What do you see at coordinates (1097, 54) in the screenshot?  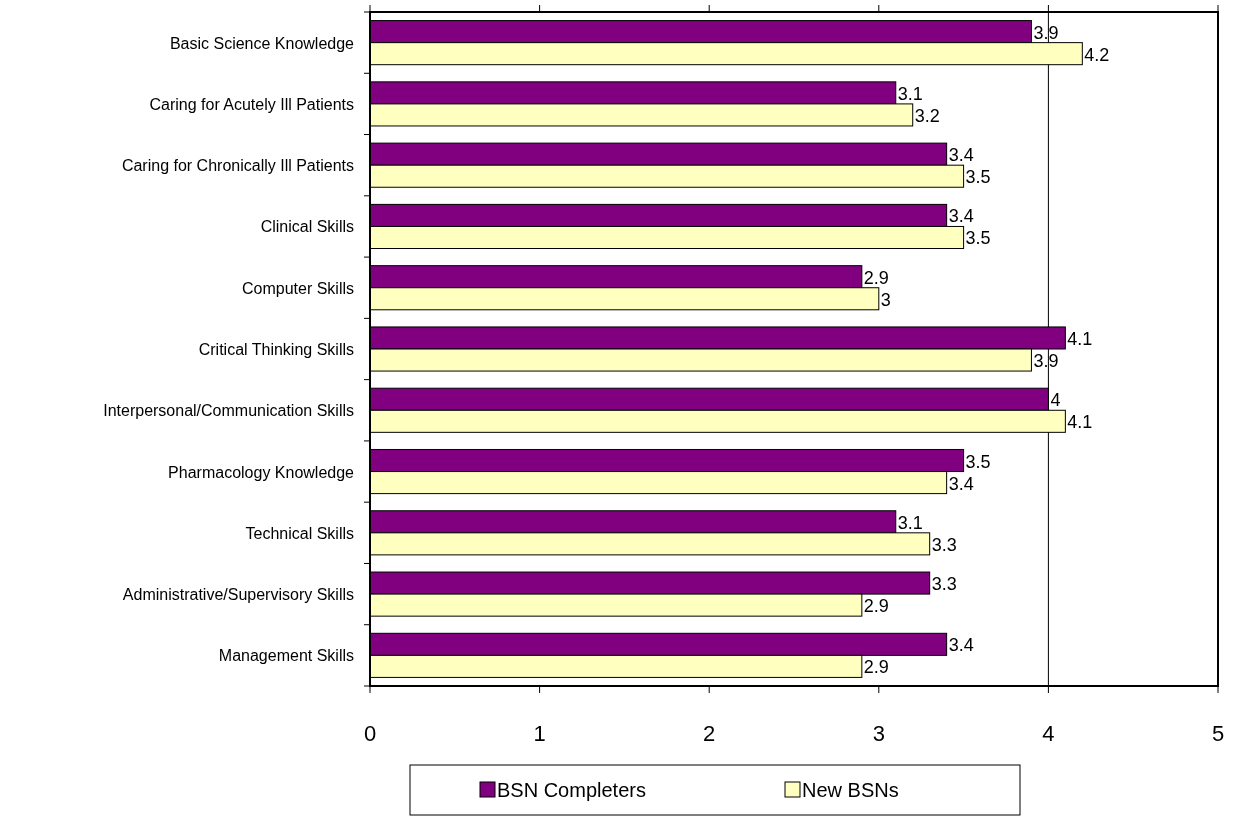 I see `data-label: 4.2` at bounding box center [1097, 54].